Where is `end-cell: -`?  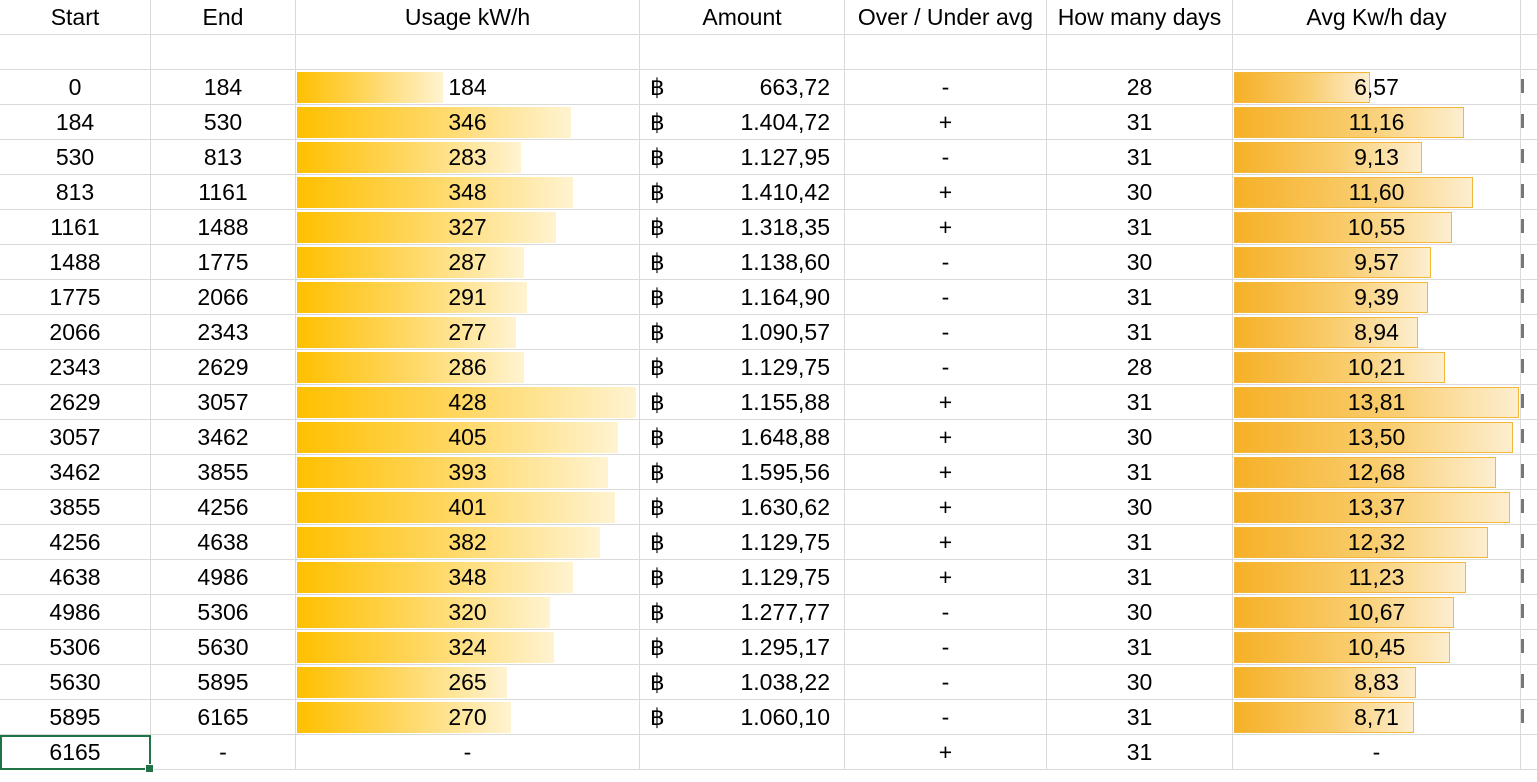 end-cell: - is located at coordinates (223, 752).